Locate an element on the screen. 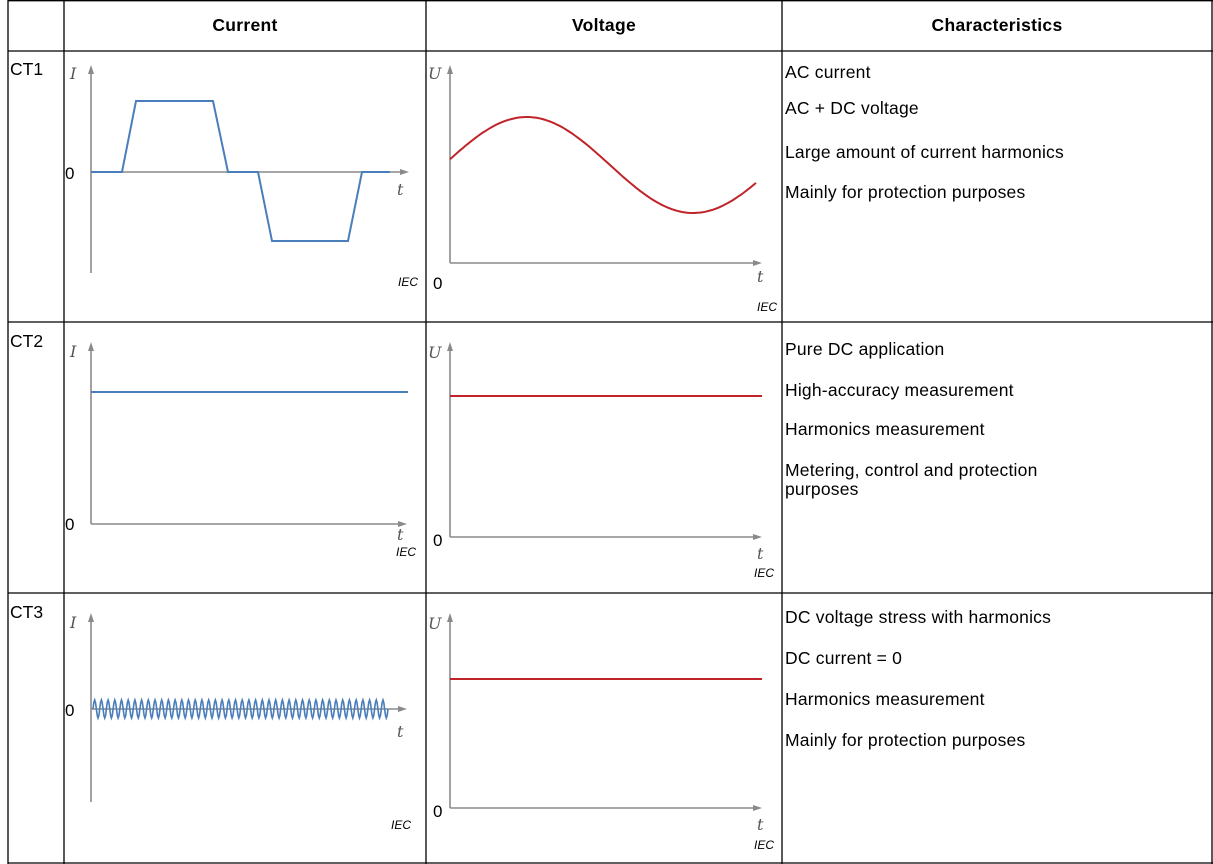 The image size is (1213, 864). ct3-voltage-chart: U 0 t IEC is located at coordinates (604, 728).